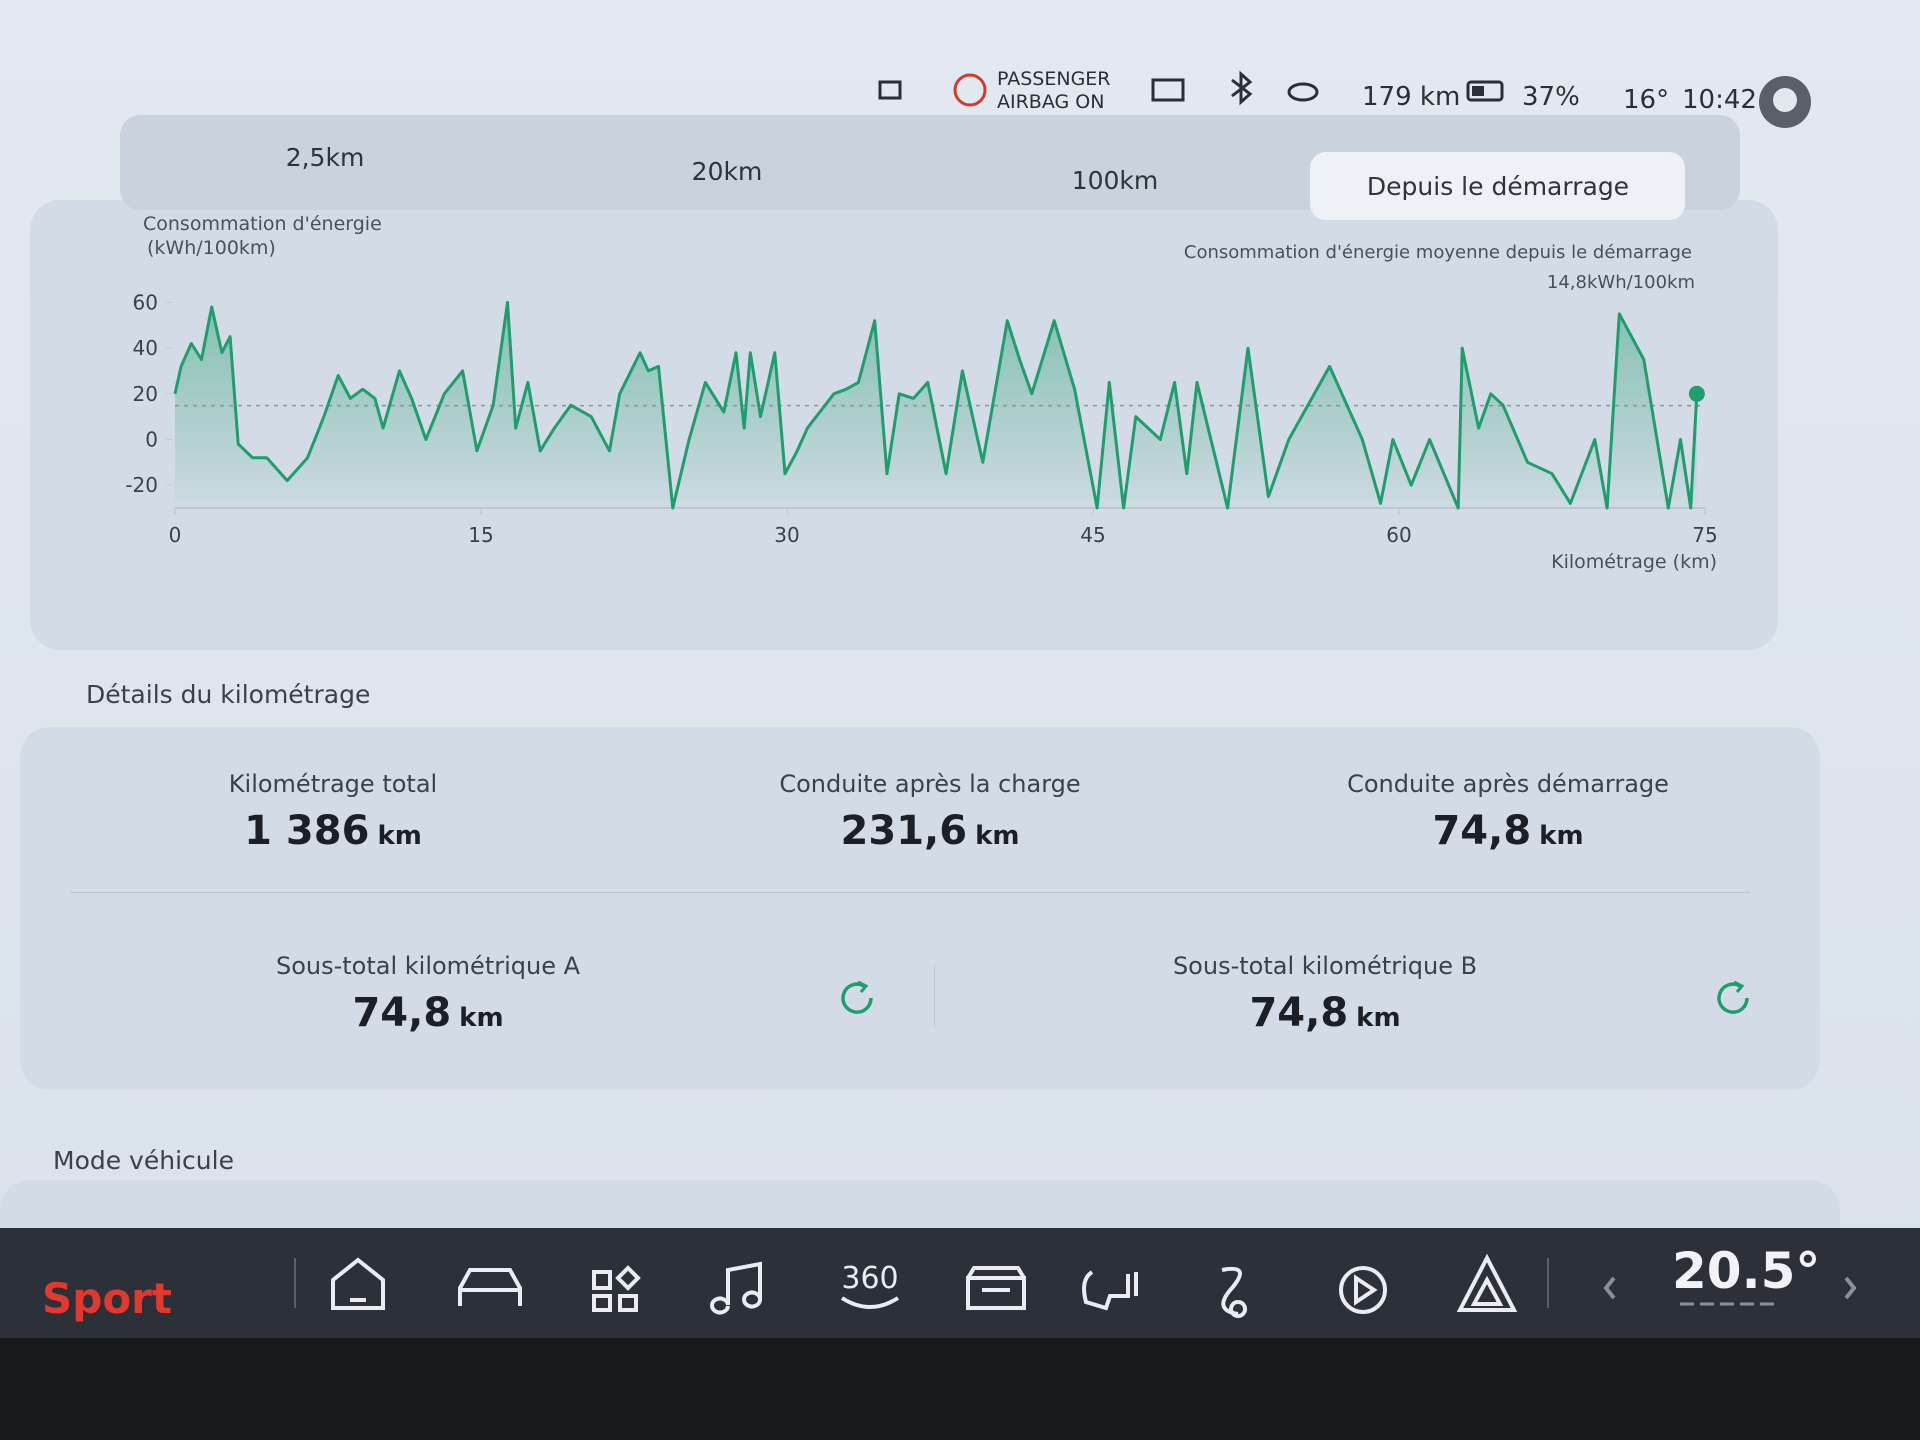 This screenshot has width=1920, height=1440. What do you see at coordinates (870, 1302) in the screenshot?
I see `camera-360-arc` at bounding box center [870, 1302].